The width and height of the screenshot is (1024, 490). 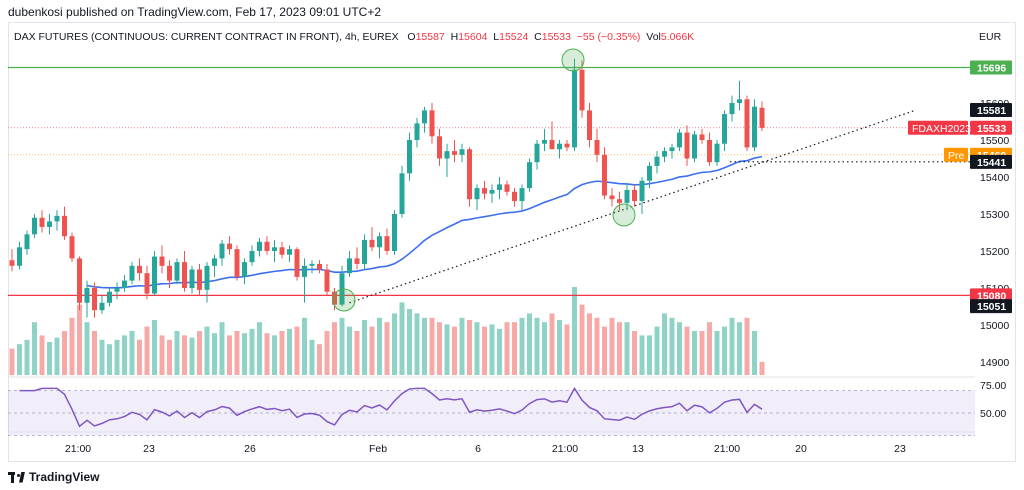 I want to click on price-label-text: 15581, so click(x=991, y=111).